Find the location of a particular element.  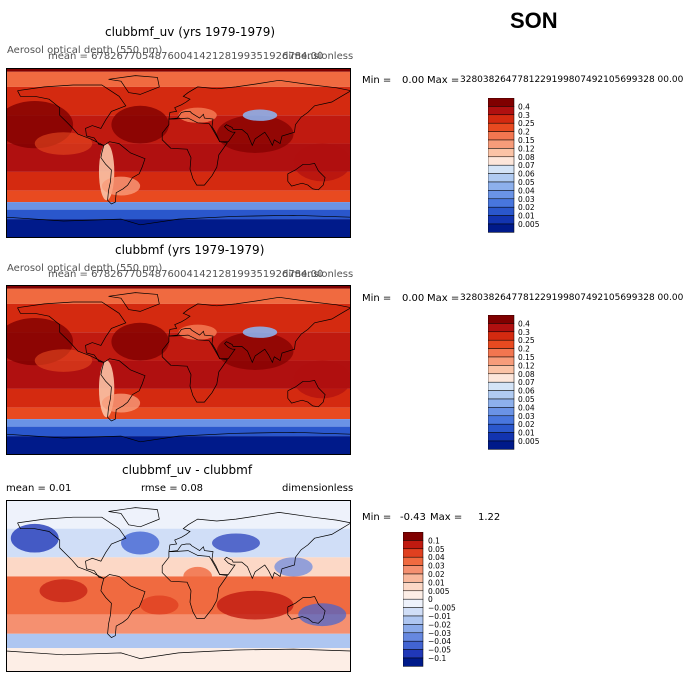

season-title: SON is located at coordinates (534, 20).